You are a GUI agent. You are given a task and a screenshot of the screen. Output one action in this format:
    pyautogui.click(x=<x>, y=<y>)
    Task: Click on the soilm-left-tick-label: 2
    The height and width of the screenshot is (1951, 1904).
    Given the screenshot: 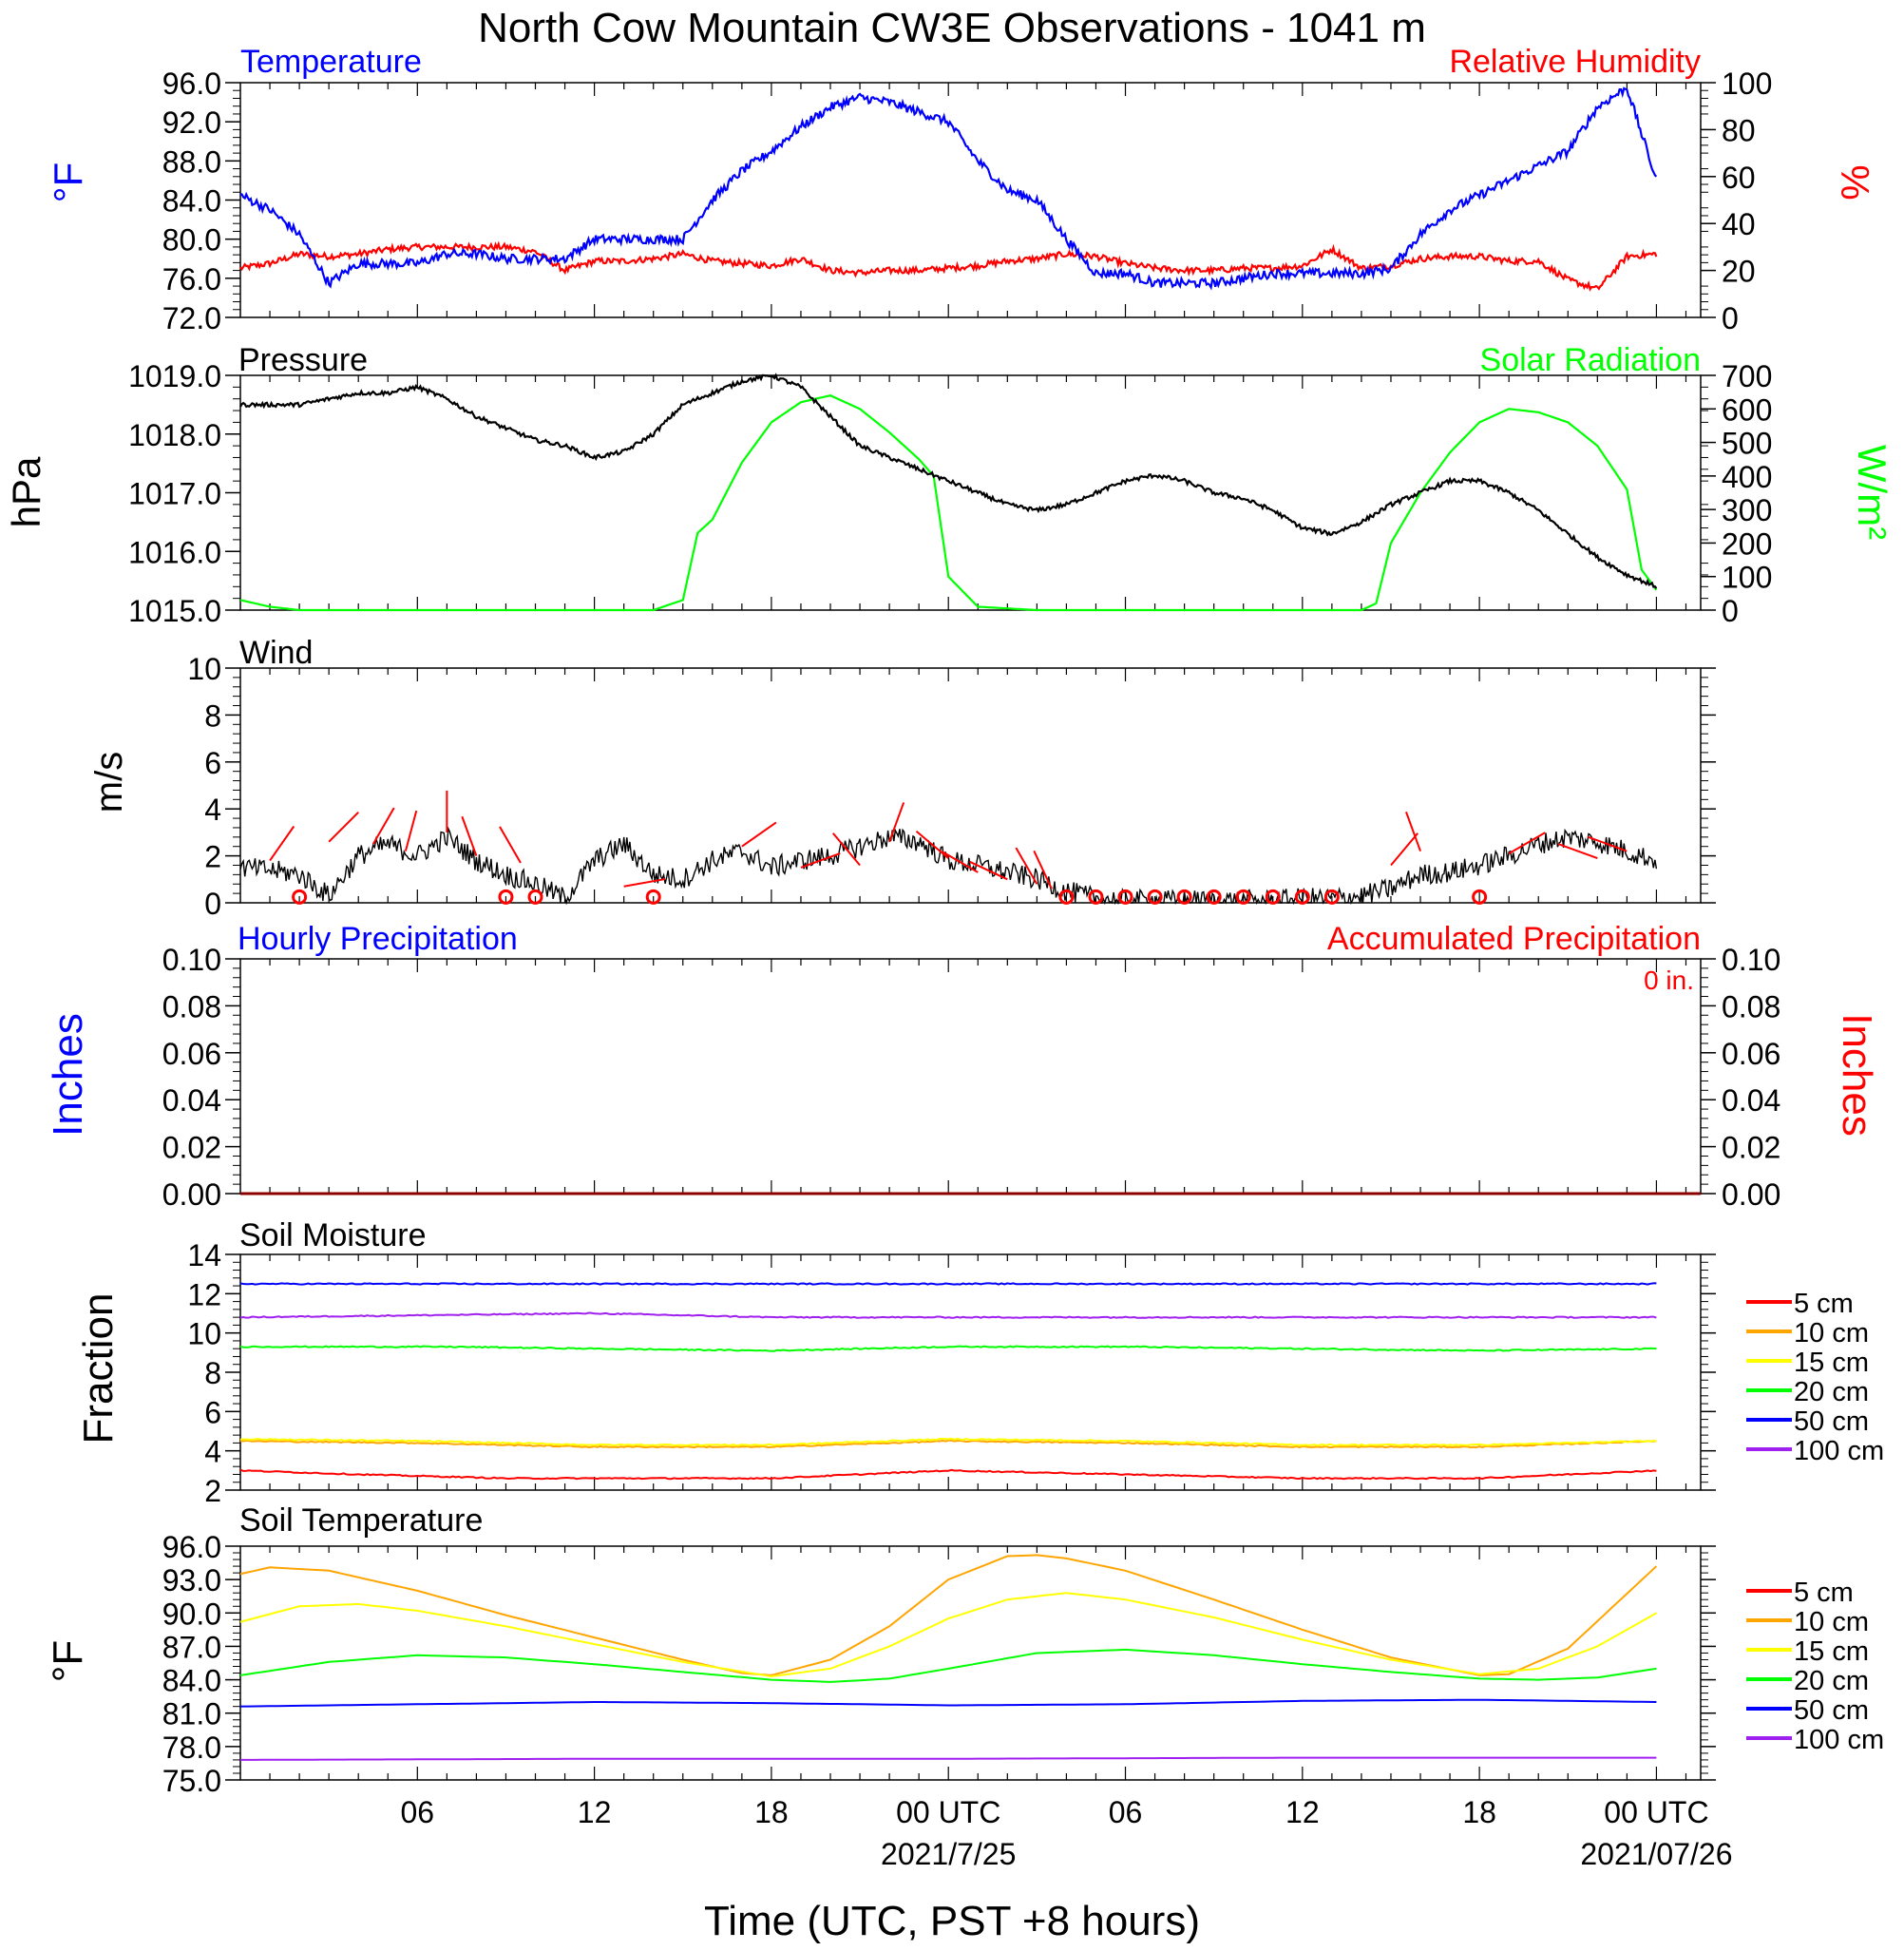 What is the action you would take?
    pyautogui.click(x=213, y=1491)
    